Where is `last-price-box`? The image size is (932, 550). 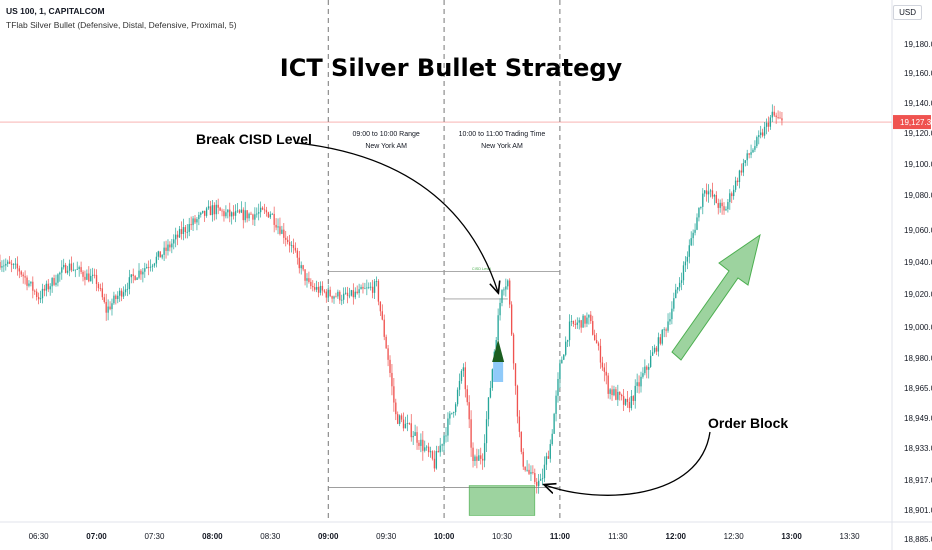 last-price-box is located at coordinates (912, 122).